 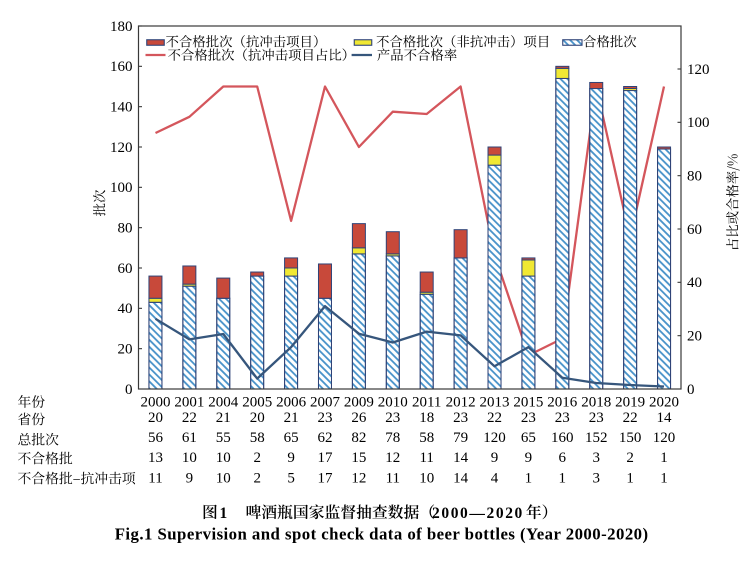 I want to click on svg-text: 2018, so click(x=596, y=403).